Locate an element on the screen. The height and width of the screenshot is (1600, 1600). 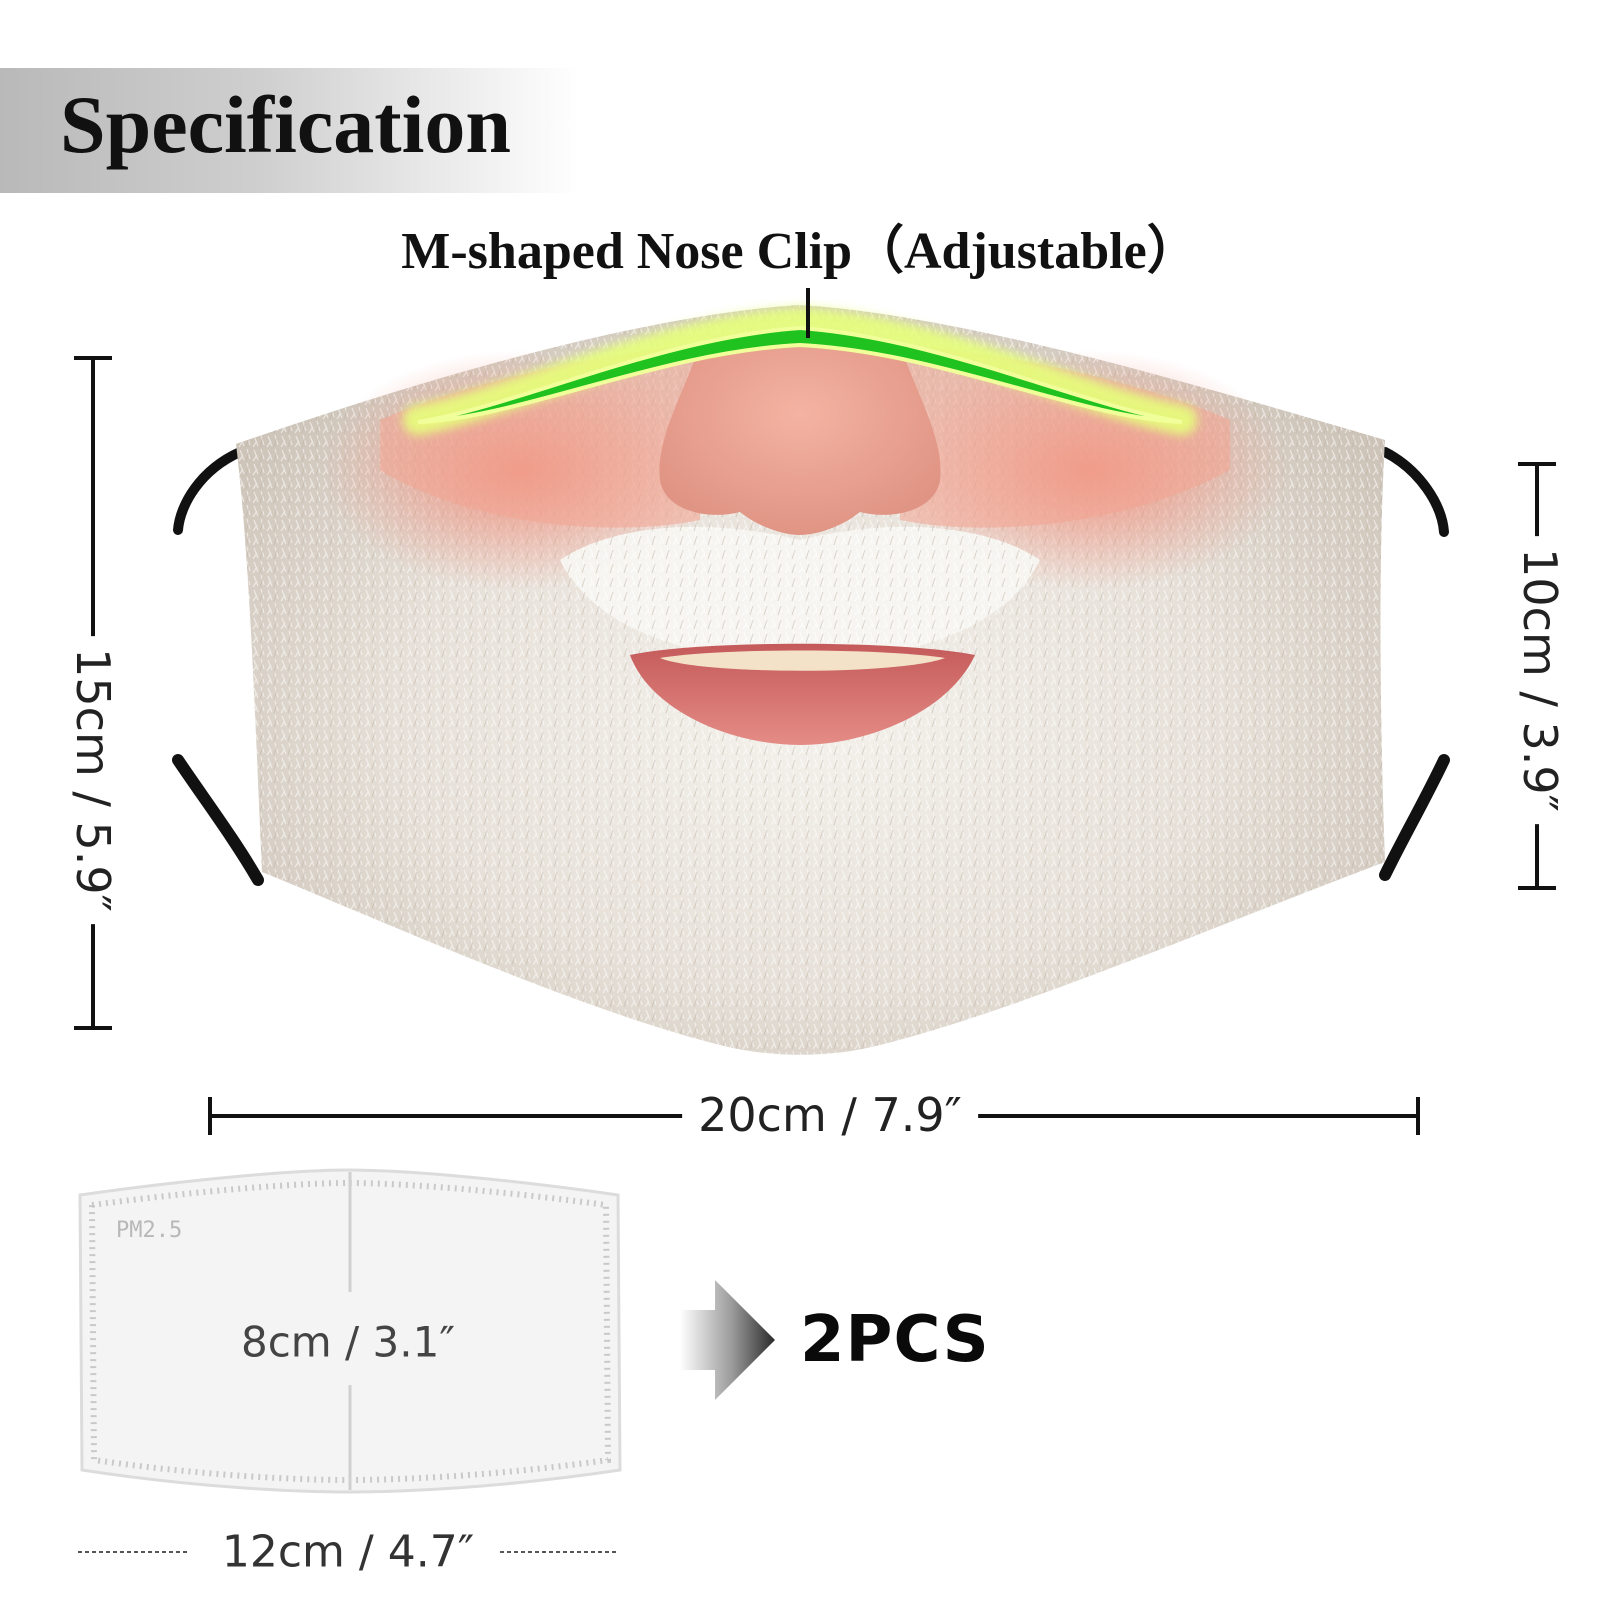
filter-height-label: 8cm / 3.1″ is located at coordinates (348, 1342).